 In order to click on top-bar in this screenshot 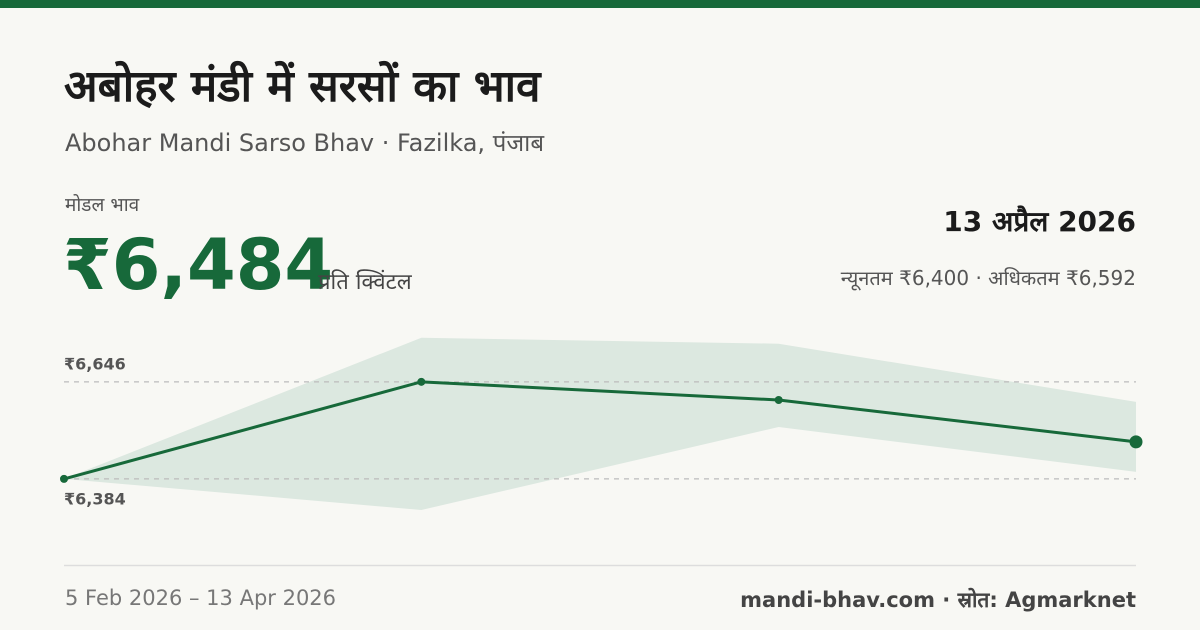, I will do `click(600, 4)`.